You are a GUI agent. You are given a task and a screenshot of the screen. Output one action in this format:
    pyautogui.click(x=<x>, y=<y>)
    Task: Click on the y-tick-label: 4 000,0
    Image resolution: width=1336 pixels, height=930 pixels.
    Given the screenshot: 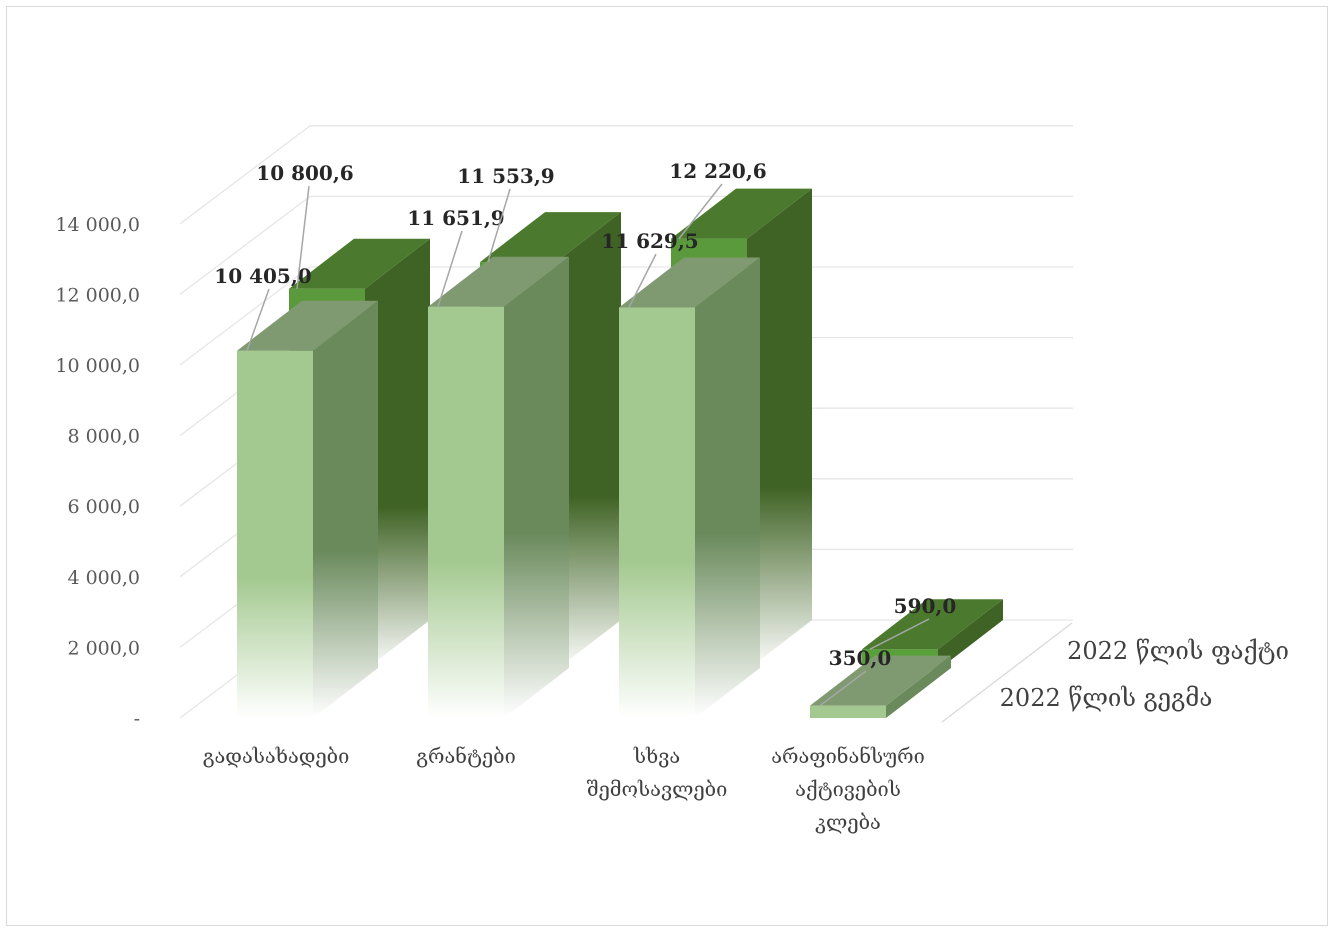 What is the action you would take?
    pyautogui.click(x=103, y=578)
    